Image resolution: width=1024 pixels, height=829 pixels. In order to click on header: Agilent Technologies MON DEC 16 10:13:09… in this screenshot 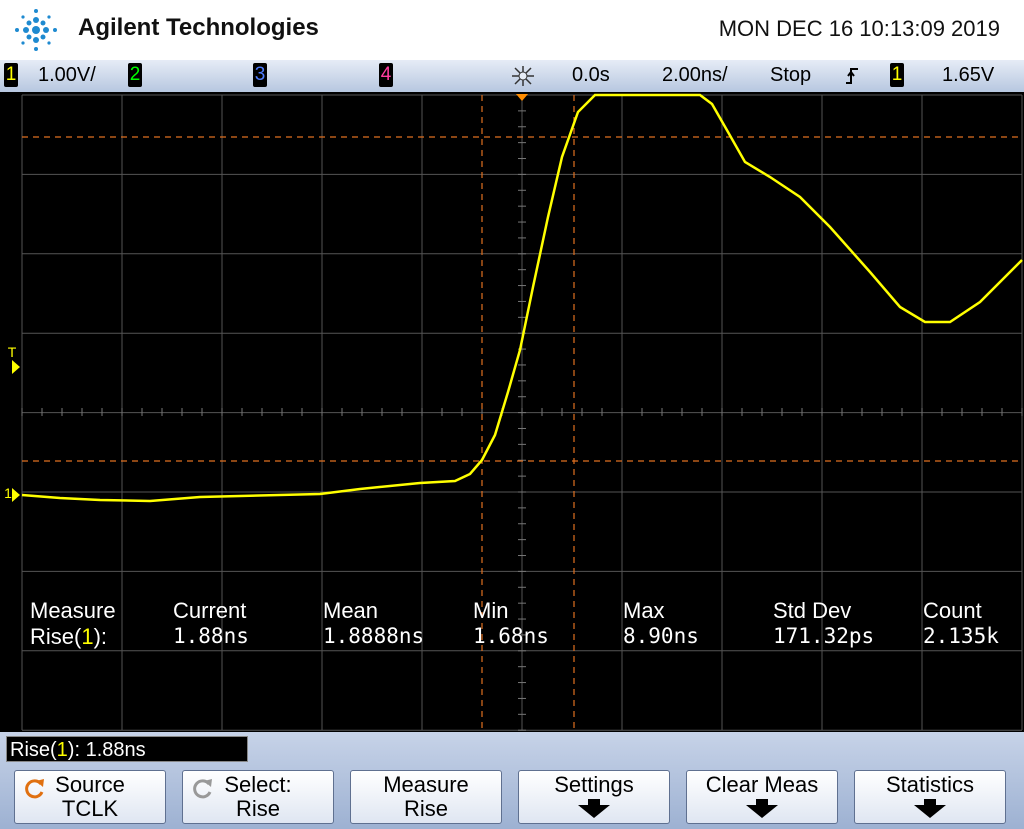, I will do `click(512, 30)`.